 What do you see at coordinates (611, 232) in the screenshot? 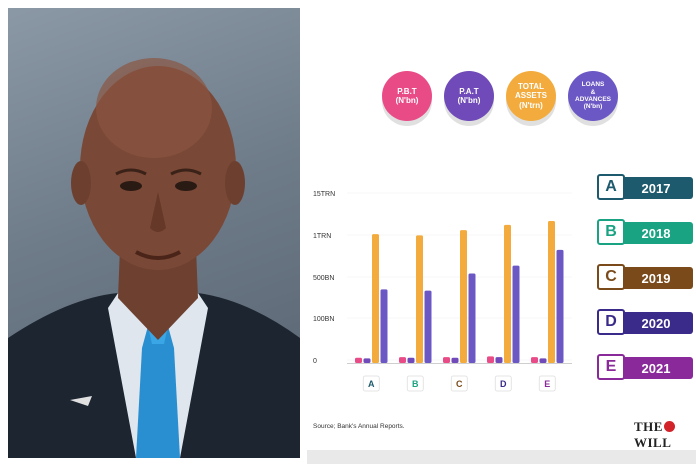
I see `year-letter: B` at bounding box center [611, 232].